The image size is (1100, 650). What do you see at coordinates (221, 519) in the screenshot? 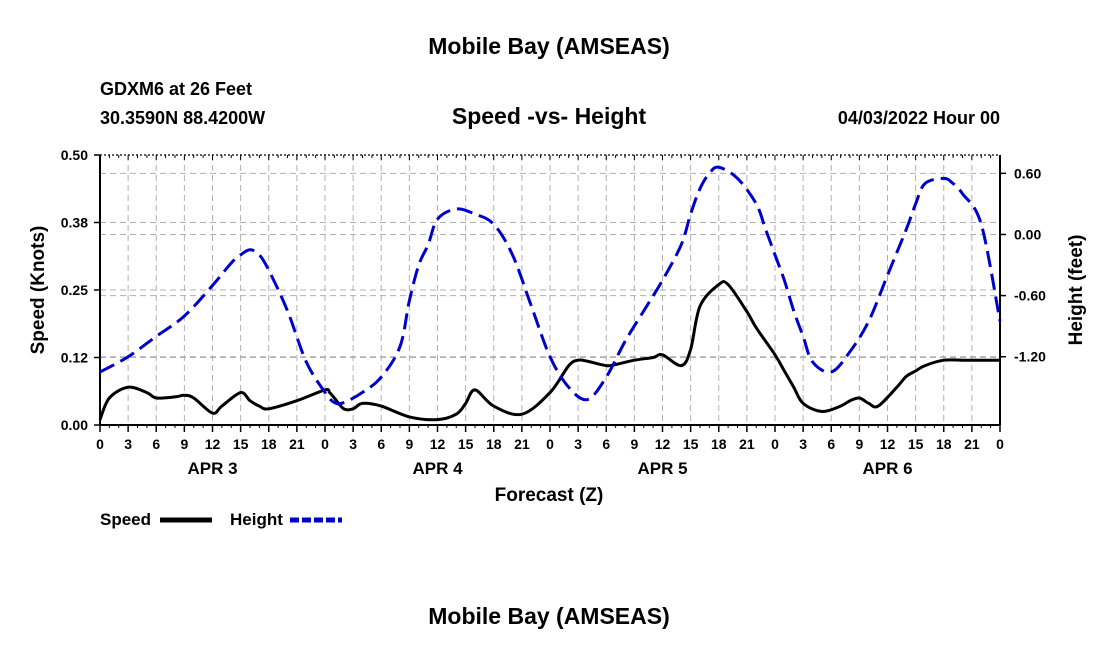
I see `legend: Speed Height` at bounding box center [221, 519].